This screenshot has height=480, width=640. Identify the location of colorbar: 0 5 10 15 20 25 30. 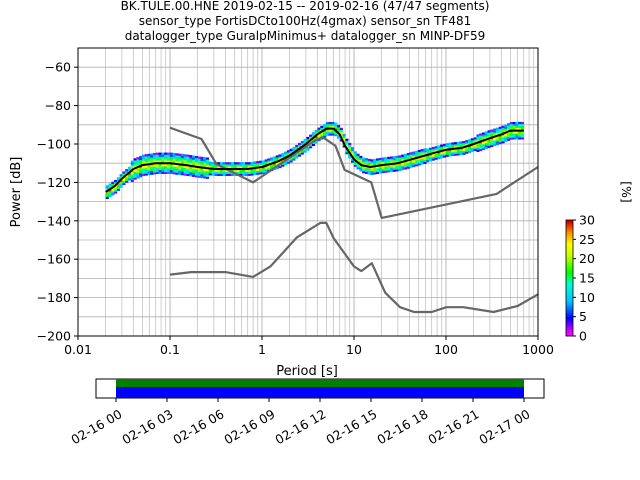
(580, 278).